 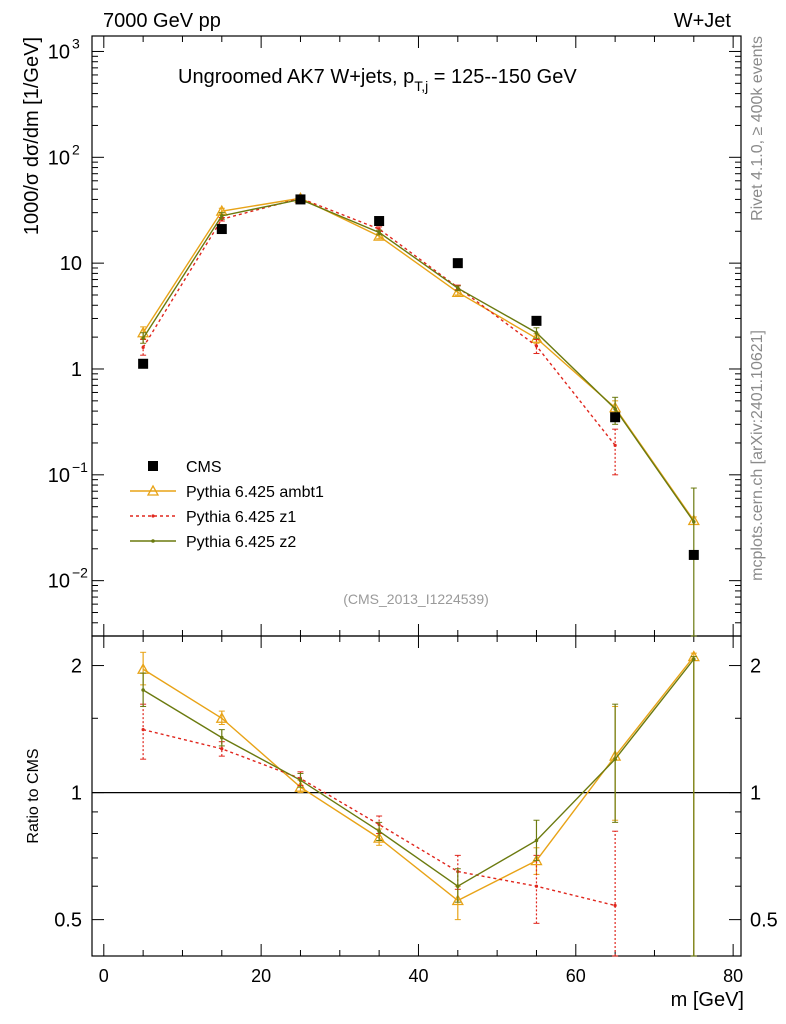 What do you see at coordinates (153, 466) in the screenshot?
I see `legend-marker-cms` at bounding box center [153, 466].